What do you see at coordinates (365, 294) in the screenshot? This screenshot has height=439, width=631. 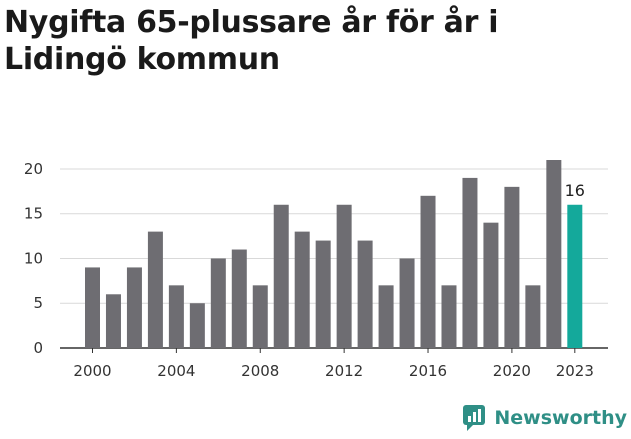 I see `bar-2013` at bounding box center [365, 294].